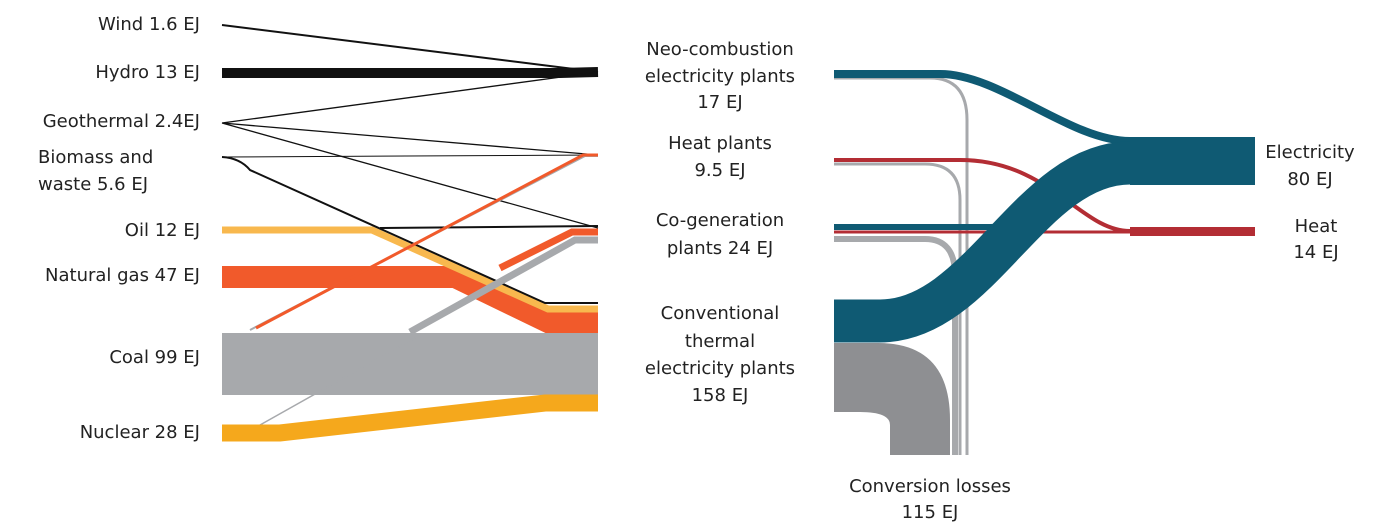 This screenshot has width=1392, height=522. What do you see at coordinates (95, 157) in the screenshot?
I see `source-label: Biomass and` at bounding box center [95, 157].